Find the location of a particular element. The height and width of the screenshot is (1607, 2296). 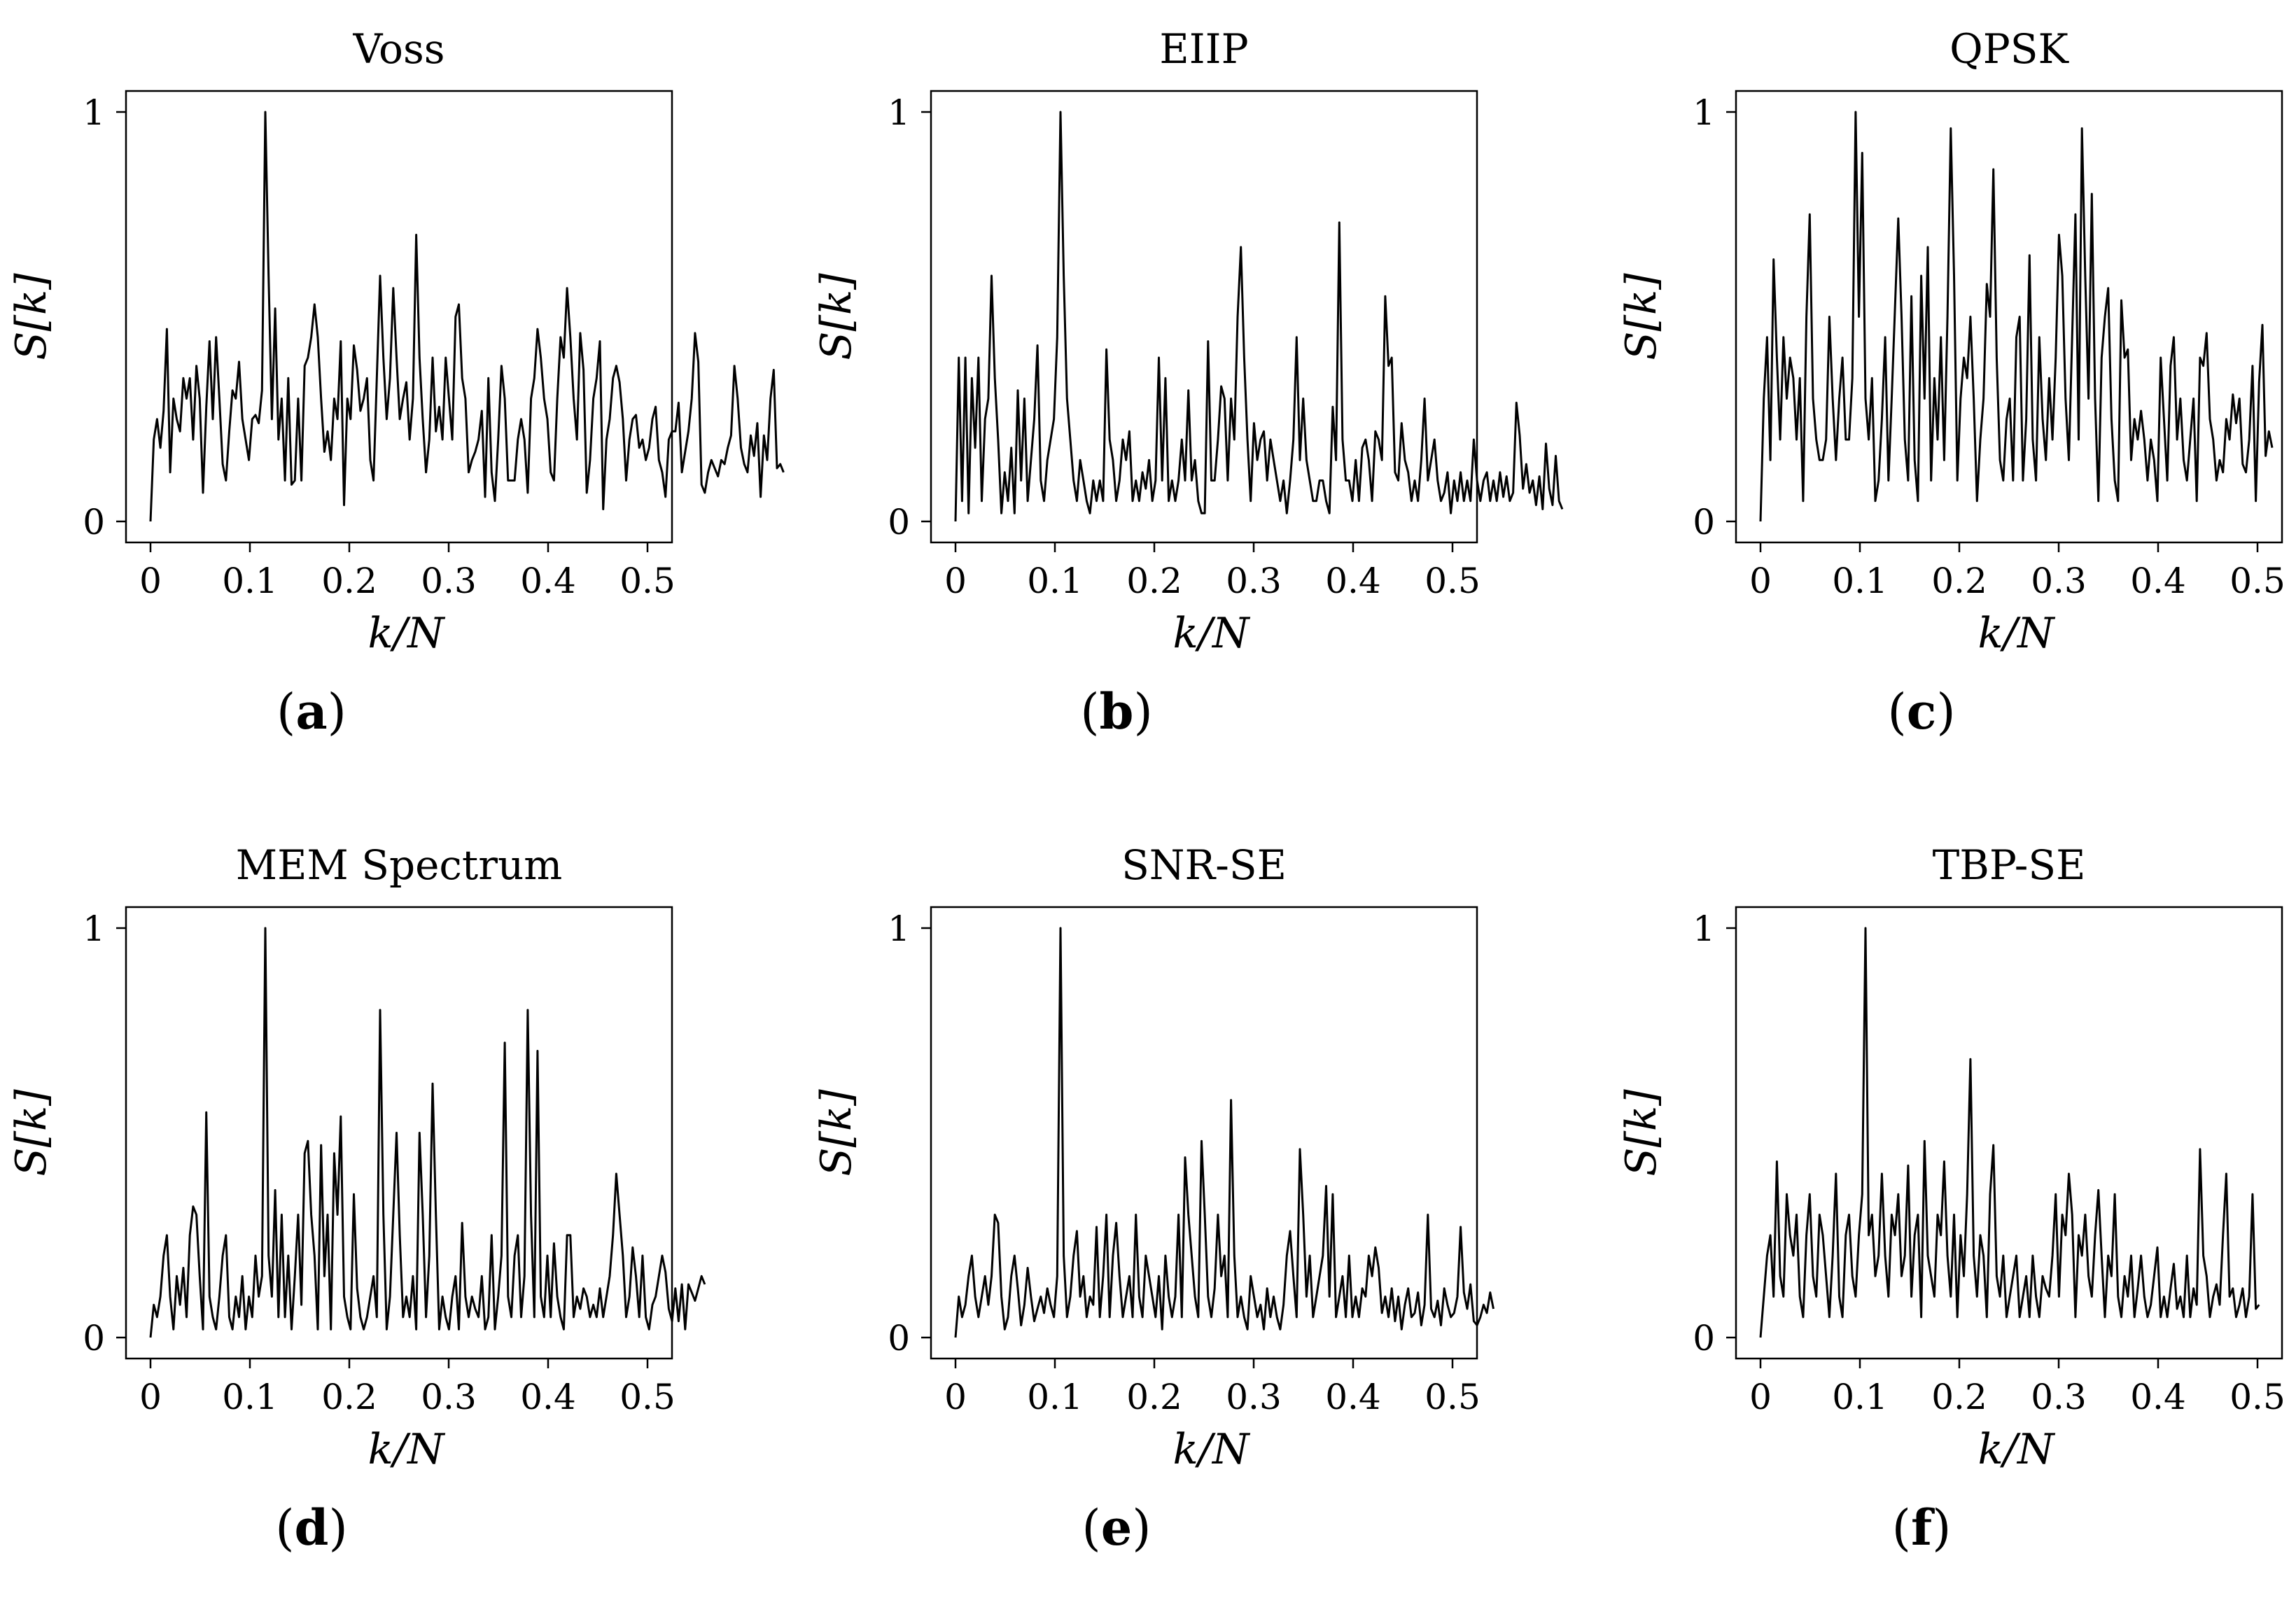

subfigure-caption: (a) is located at coordinates (311, 711).